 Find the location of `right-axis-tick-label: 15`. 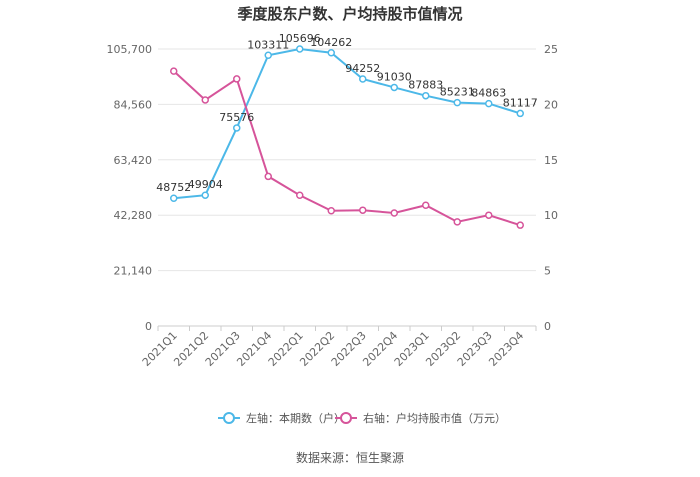

right-axis-tick-label: 15 is located at coordinates (551, 160).